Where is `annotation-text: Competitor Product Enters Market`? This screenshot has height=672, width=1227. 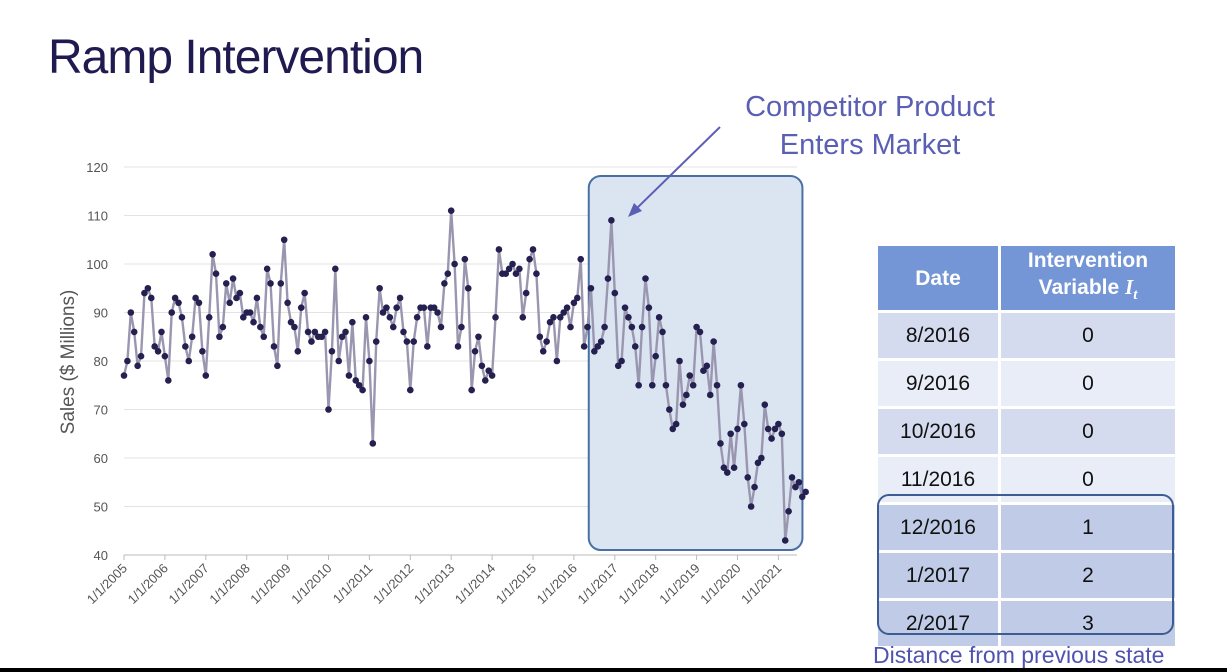
annotation-text: Competitor Product Enters Market is located at coordinates (870, 126).